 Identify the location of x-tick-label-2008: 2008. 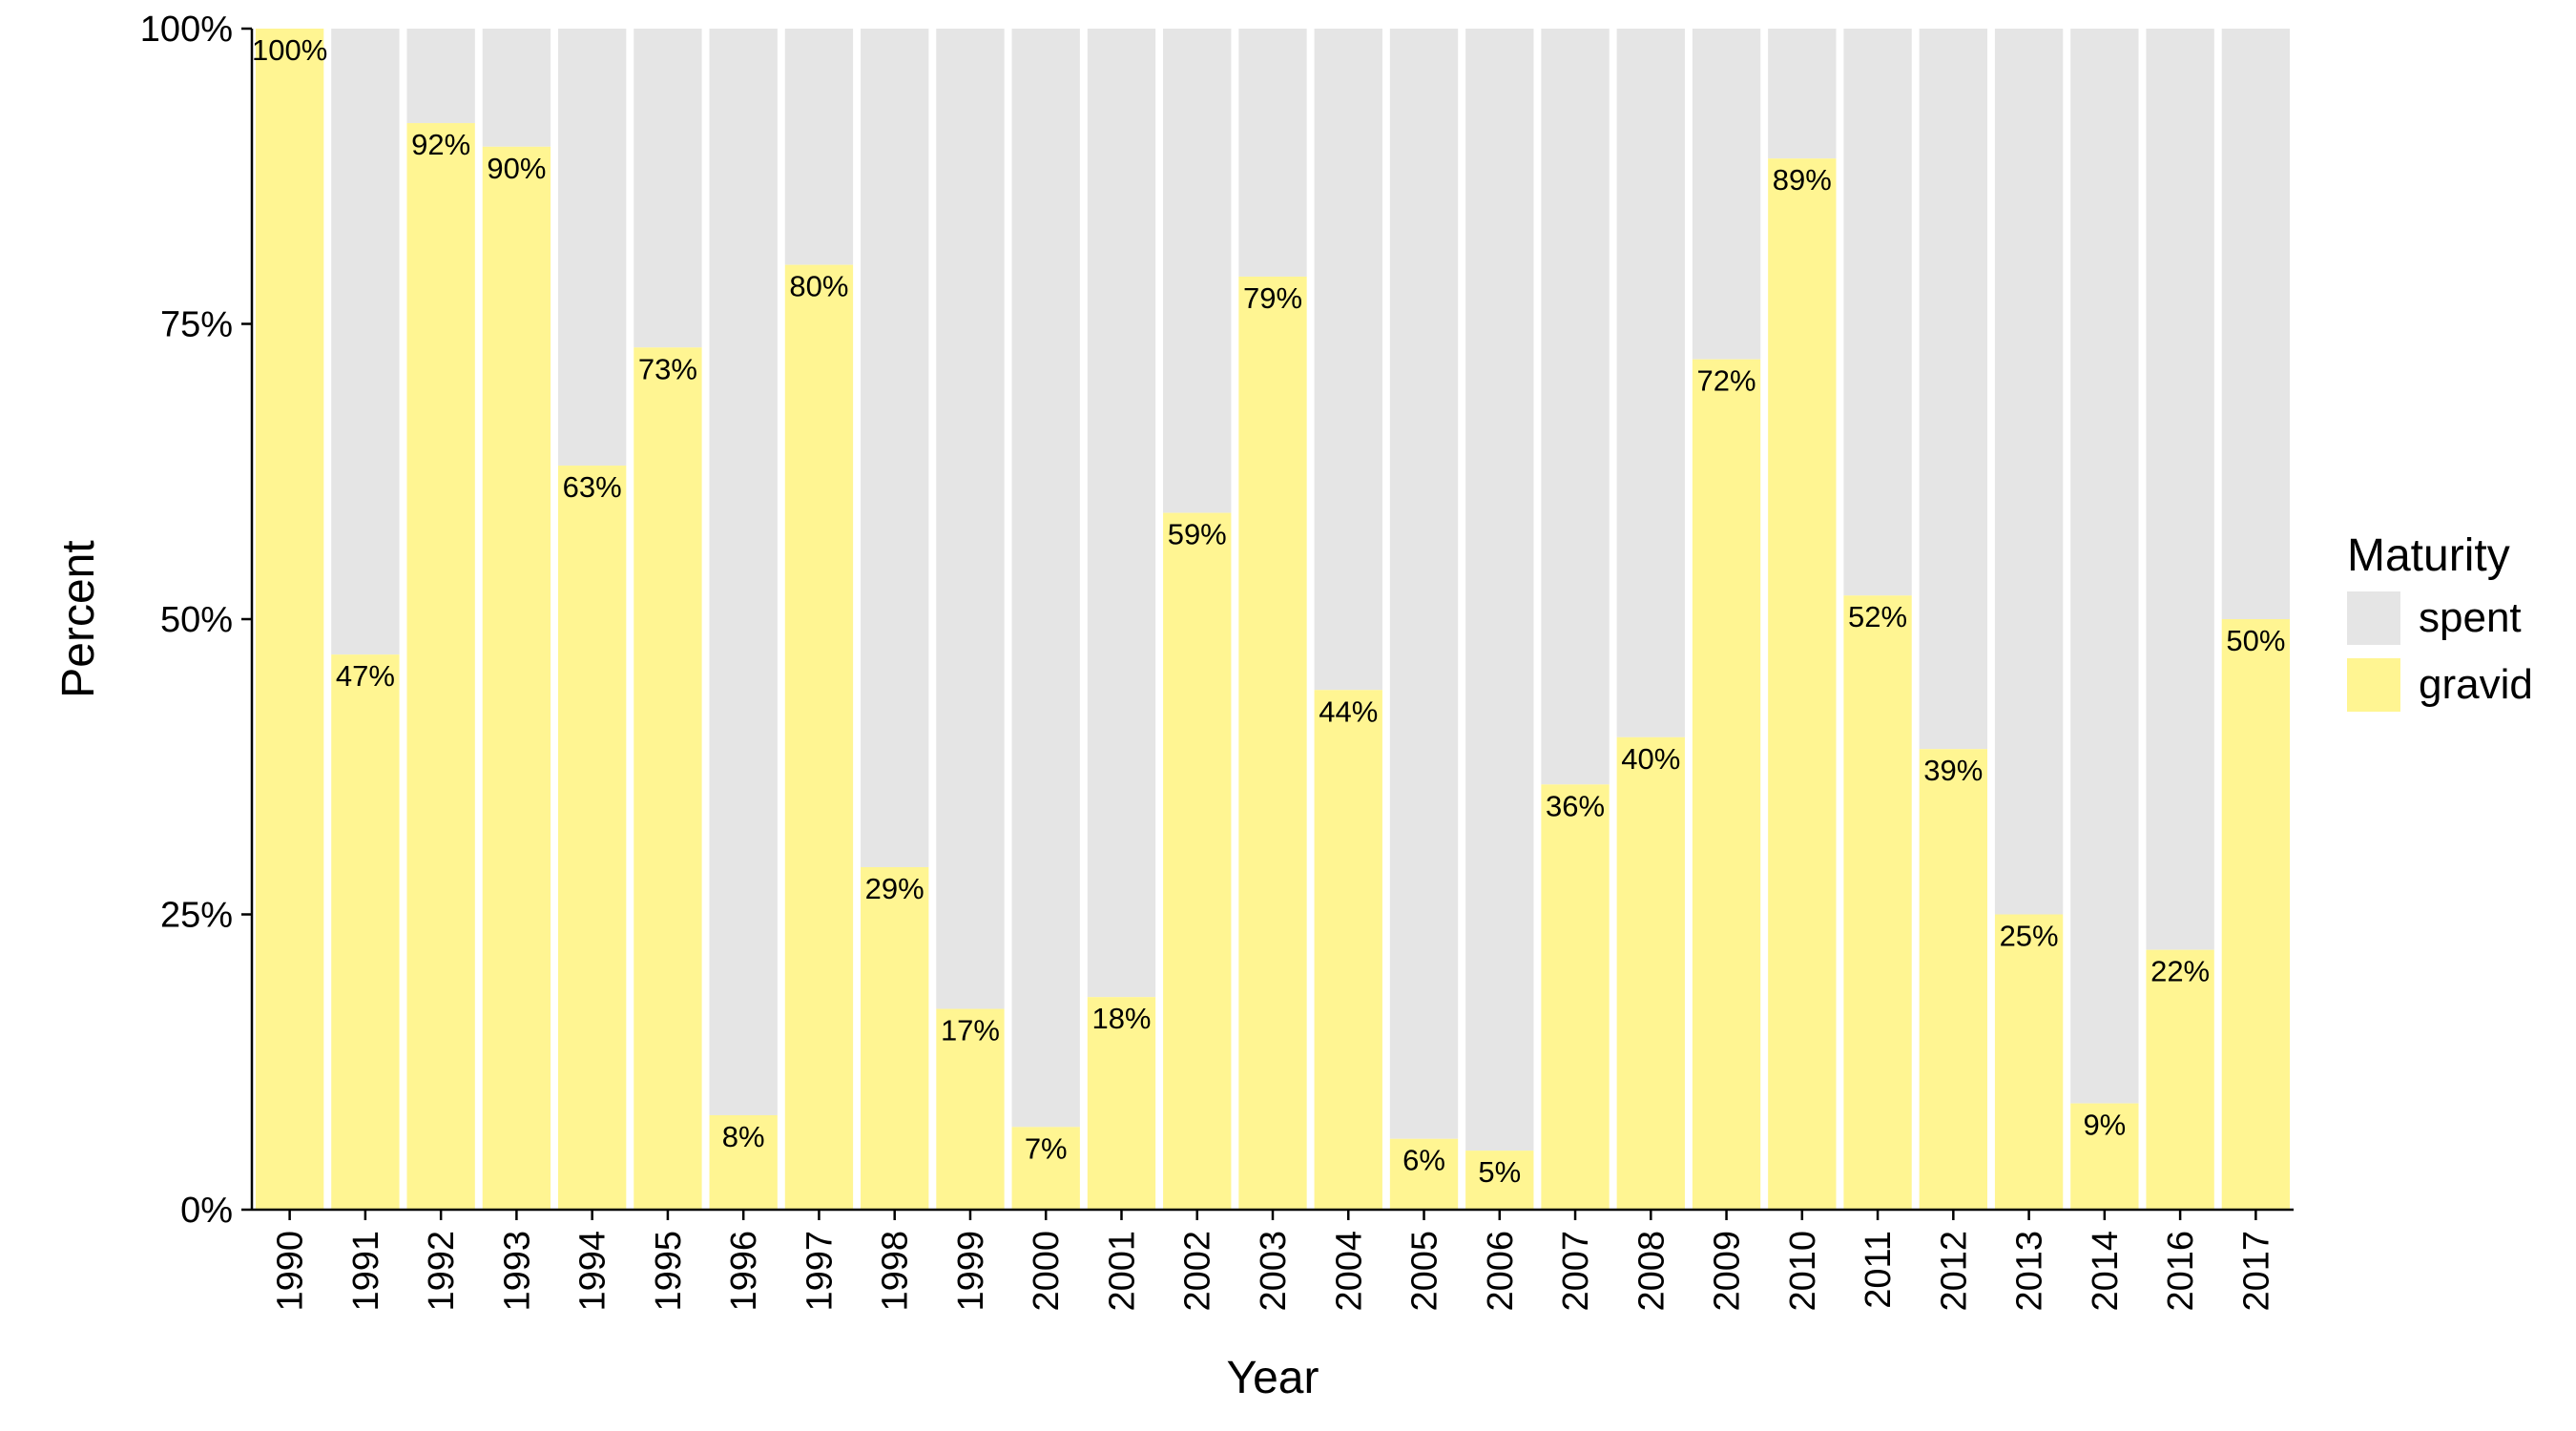
(1651, 1271).